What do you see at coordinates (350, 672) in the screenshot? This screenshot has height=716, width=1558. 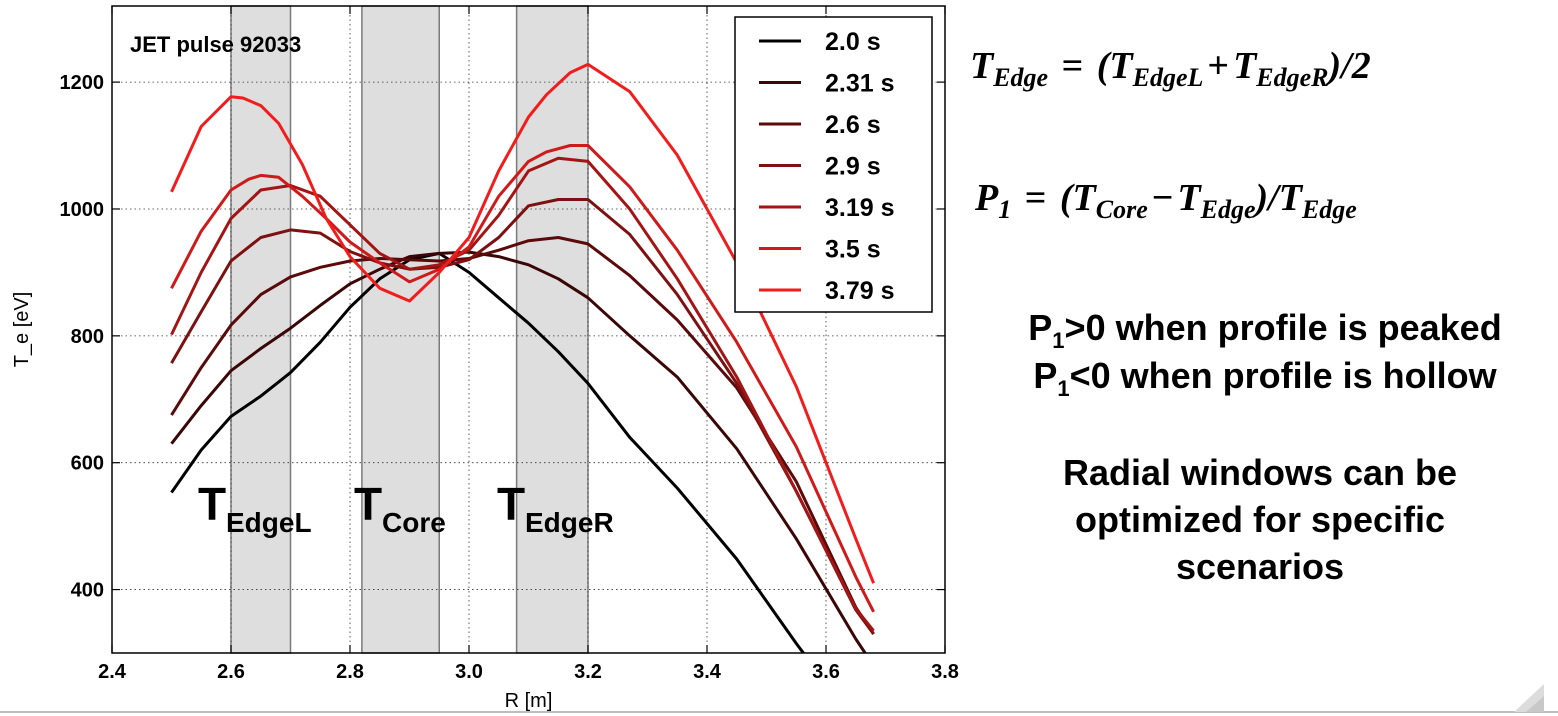 I see `x-tick-label: 2.8` at bounding box center [350, 672].